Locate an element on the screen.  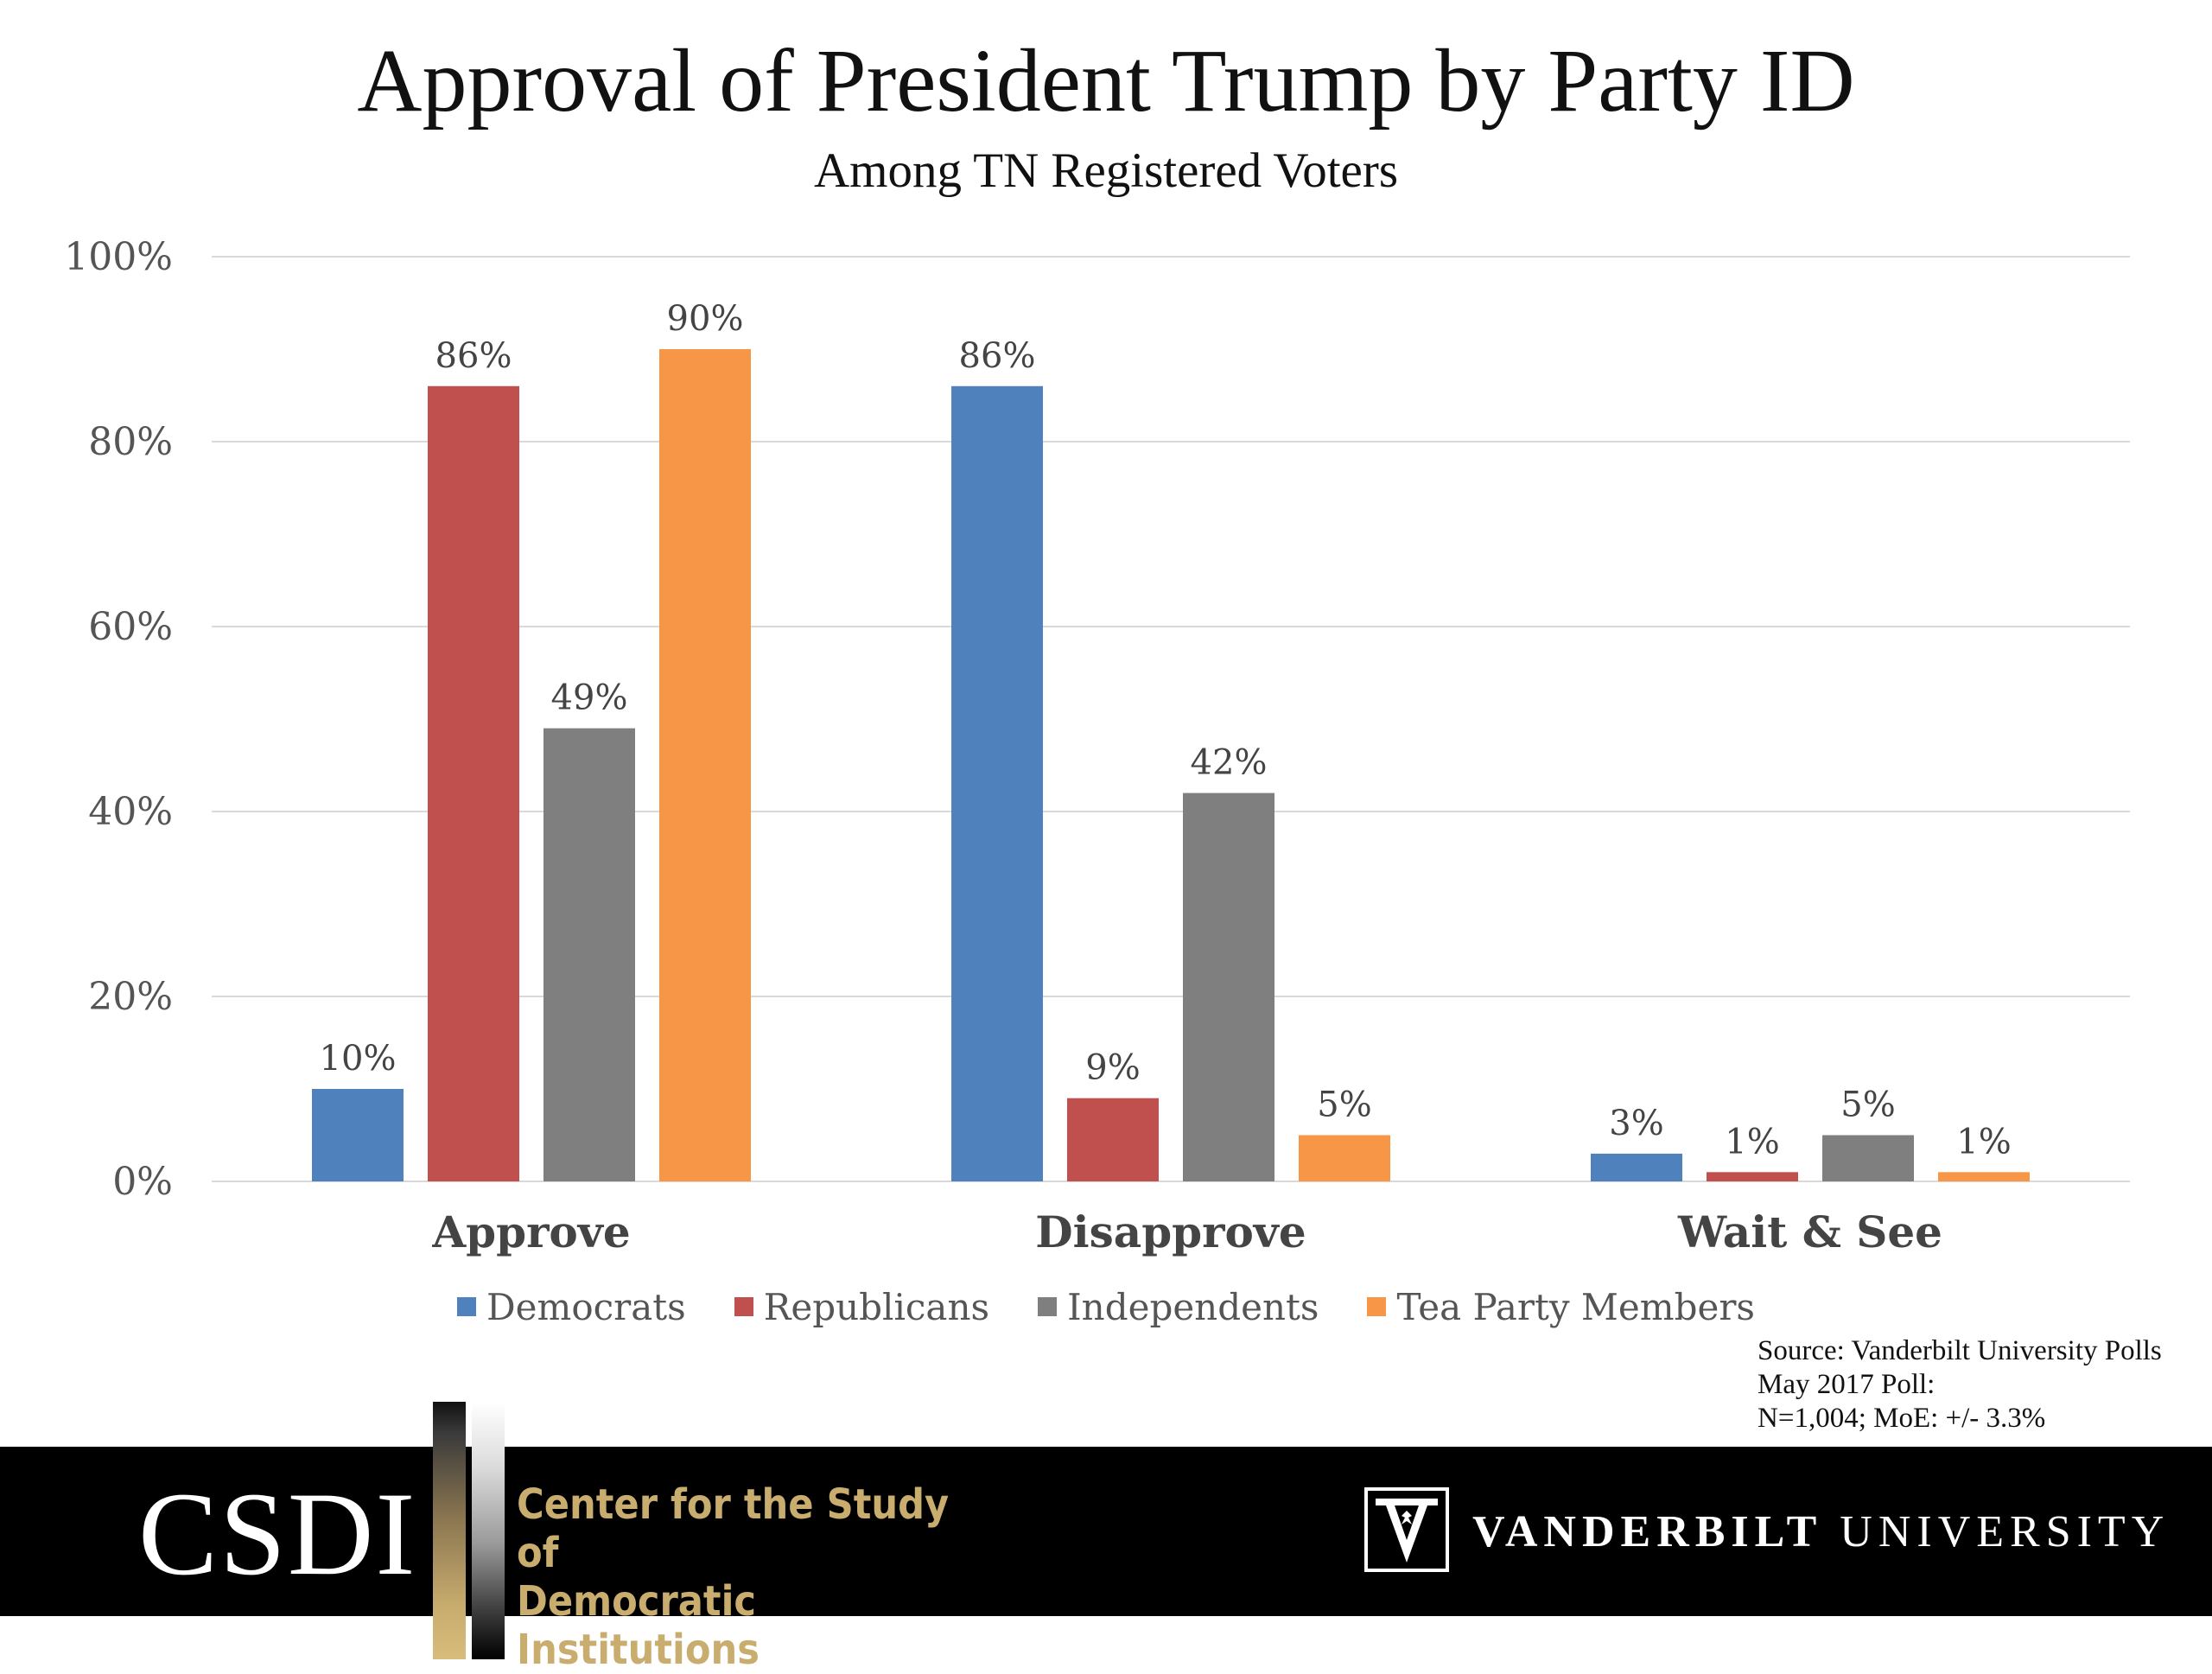
y-tick-label: 20% is located at coordinates (130, 997).